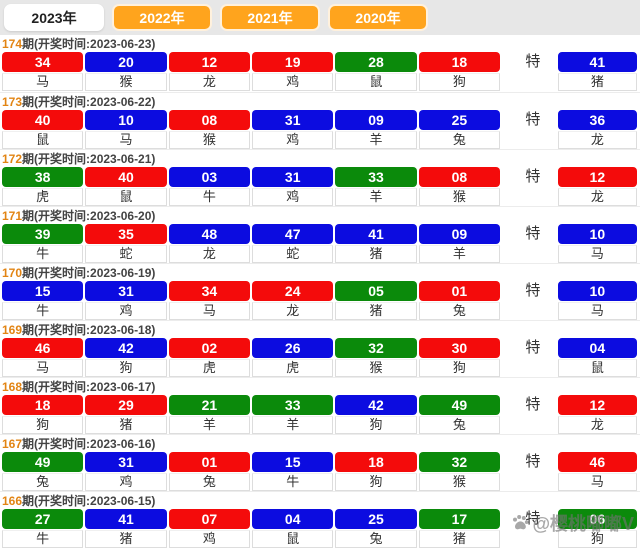 The height and width of the screenshot is (549, 640). What do you see at coordinates (293, 62) in the screenshot?
I see `lottery-ball: 19` at bounding box center [293, 62].